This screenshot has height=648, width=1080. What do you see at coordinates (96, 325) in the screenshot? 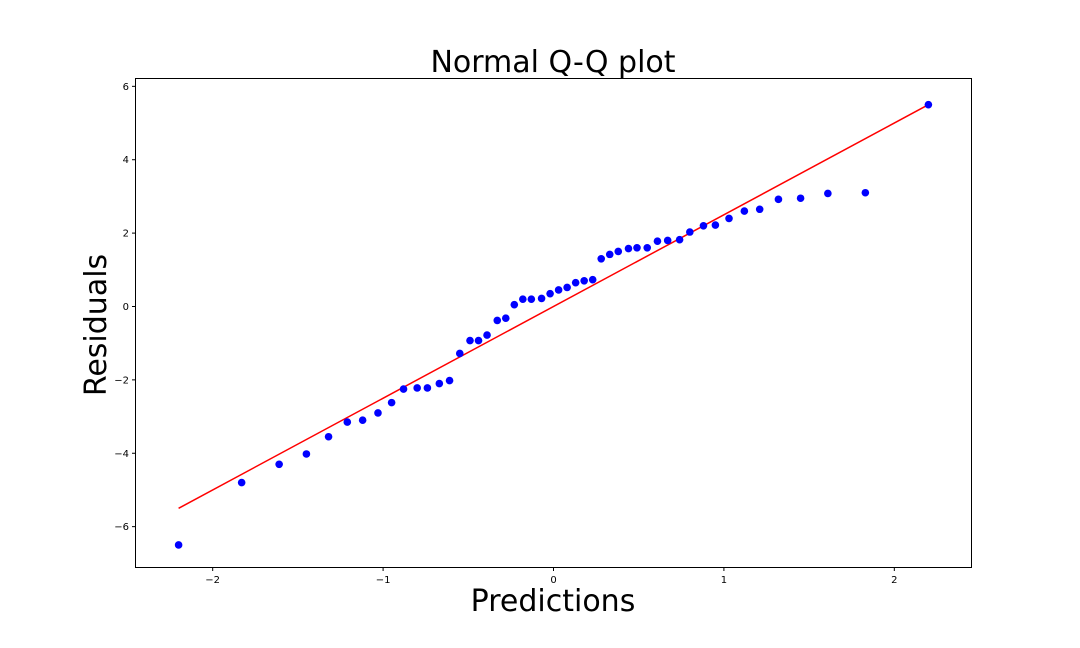
I see `y-axis-label: Residuals` at bounding box center [96, 325].